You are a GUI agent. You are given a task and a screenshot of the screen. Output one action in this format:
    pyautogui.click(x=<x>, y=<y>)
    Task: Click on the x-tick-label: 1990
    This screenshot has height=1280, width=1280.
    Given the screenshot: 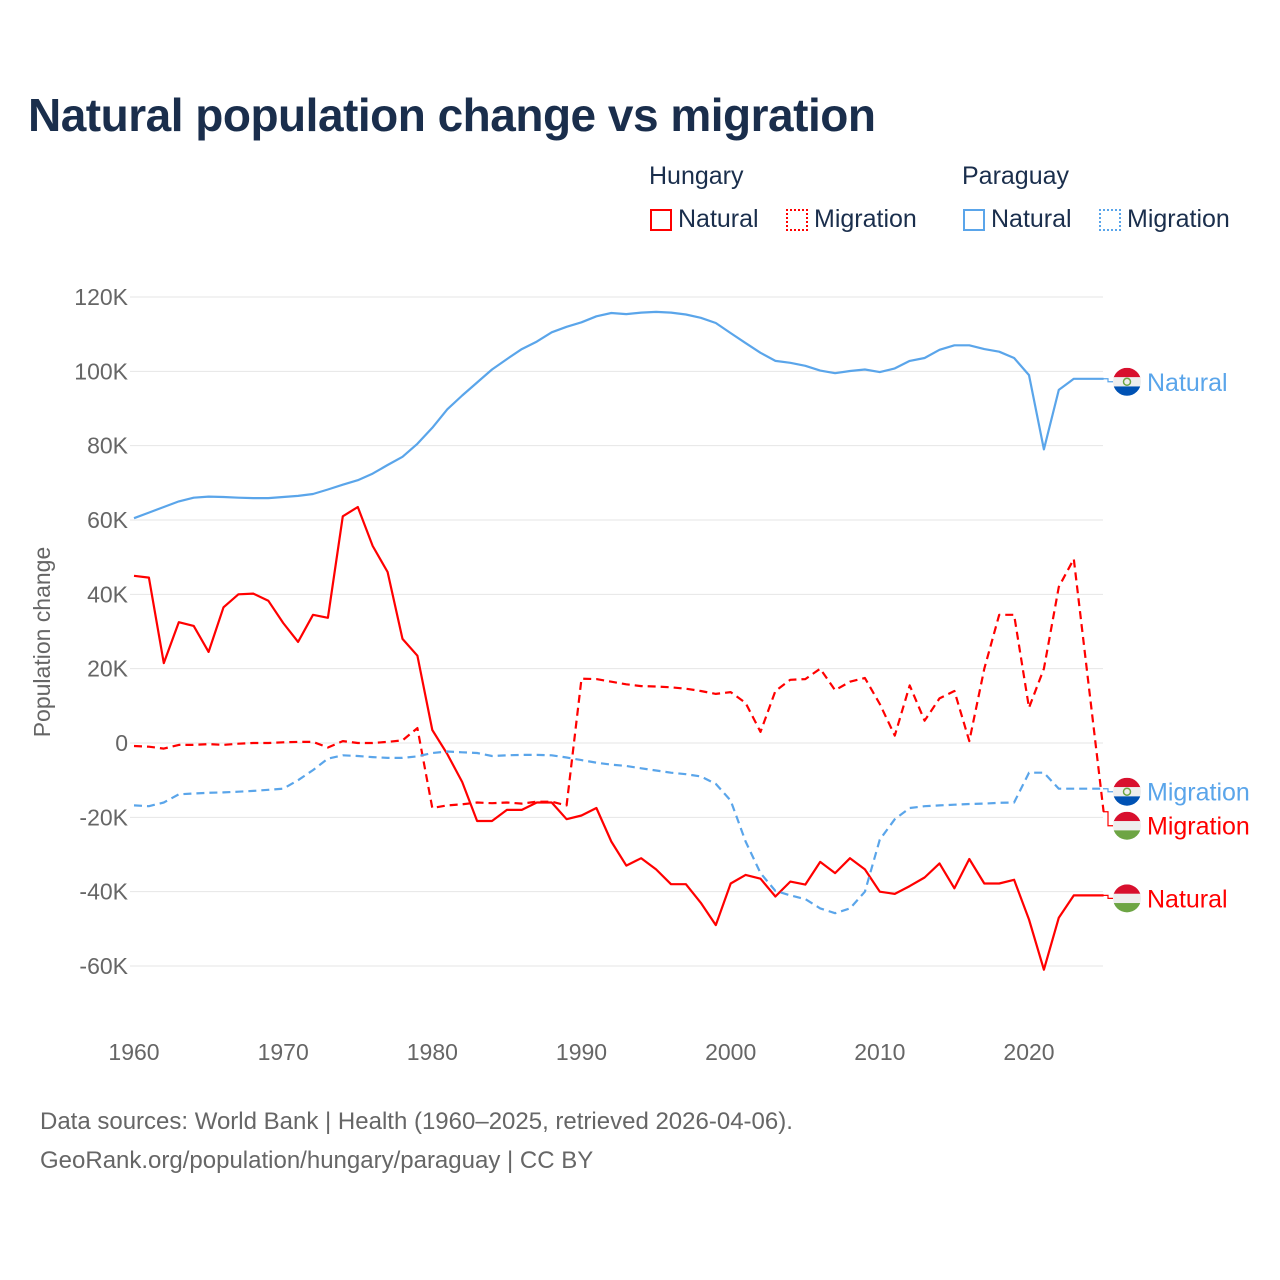 What is the action you would take?
    pyautogui.click(x=581, y=1052)
    